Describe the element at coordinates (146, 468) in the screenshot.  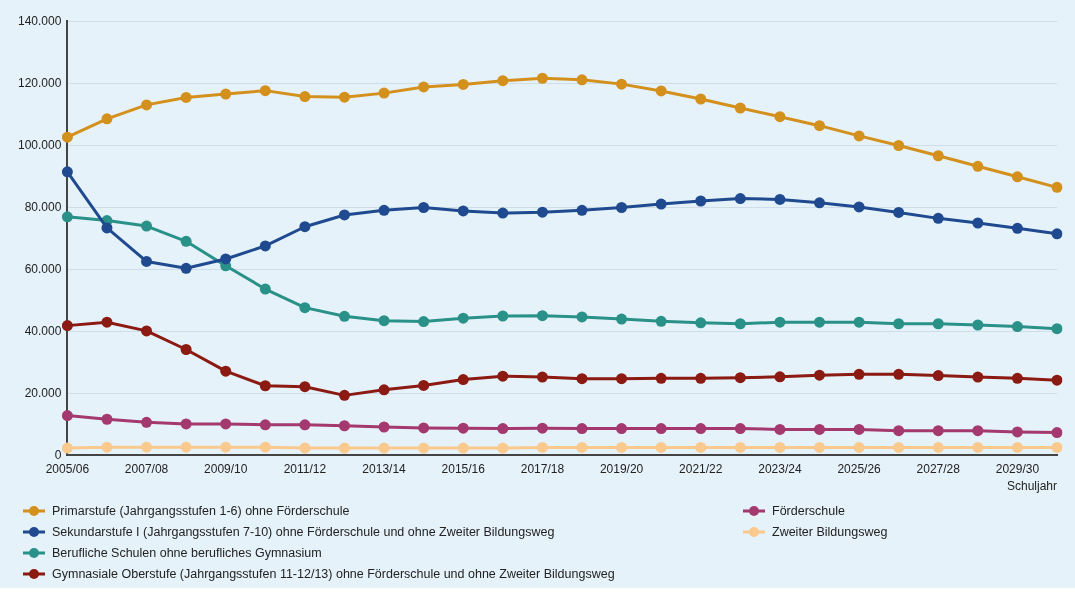
I see `x-tick-label: 2007/08` at that location.